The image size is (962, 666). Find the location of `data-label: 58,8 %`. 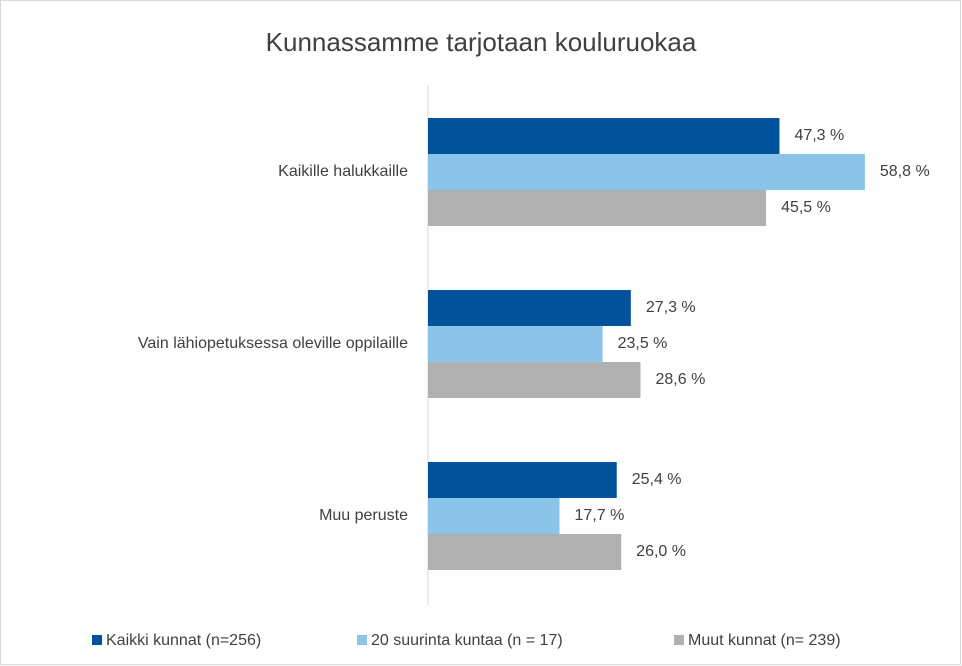

data-label: 58,8 % is located at coordinates (905, 171).